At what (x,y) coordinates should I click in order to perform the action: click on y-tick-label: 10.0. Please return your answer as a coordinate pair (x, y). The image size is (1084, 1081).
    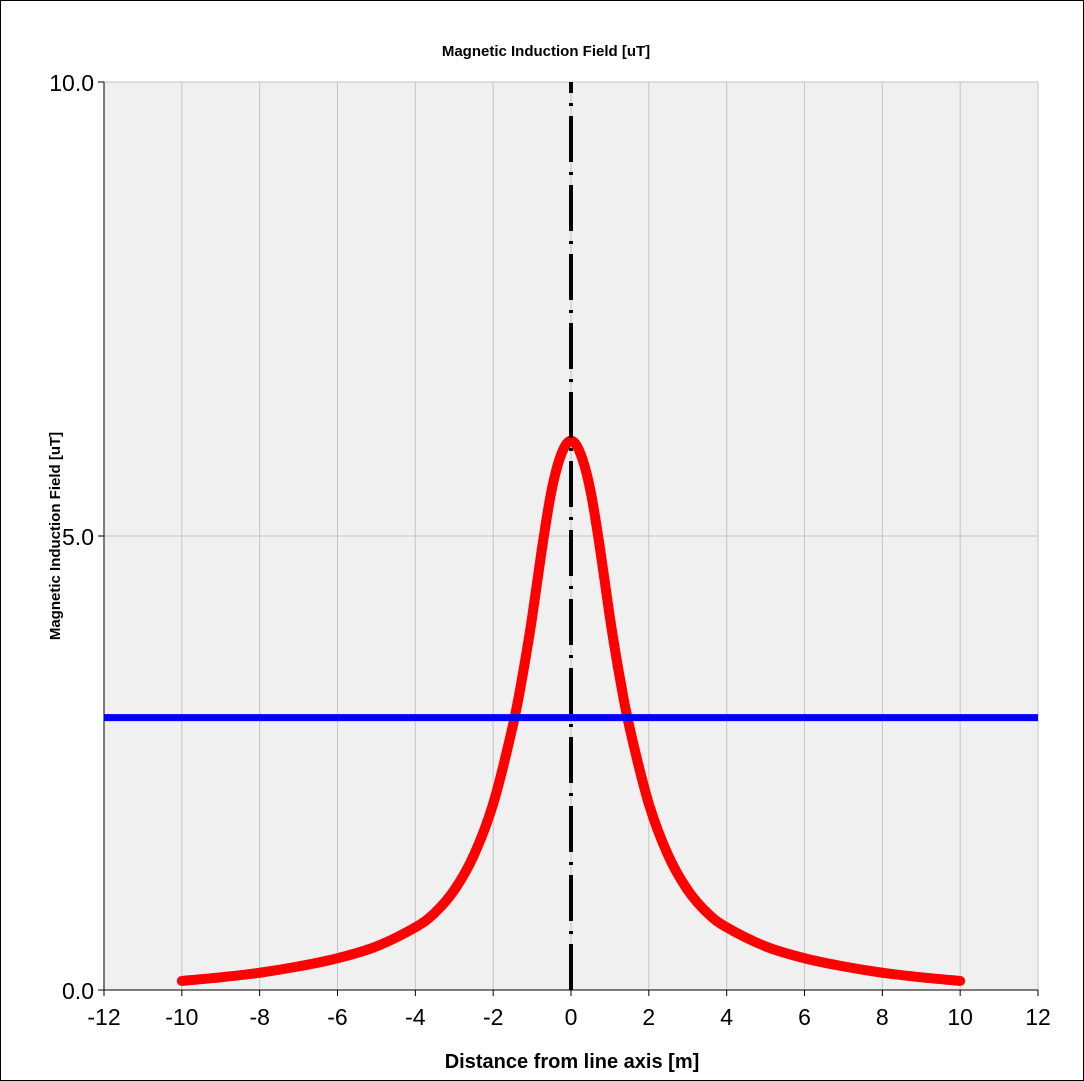
    Looking at the image, I should click on (71, 83).